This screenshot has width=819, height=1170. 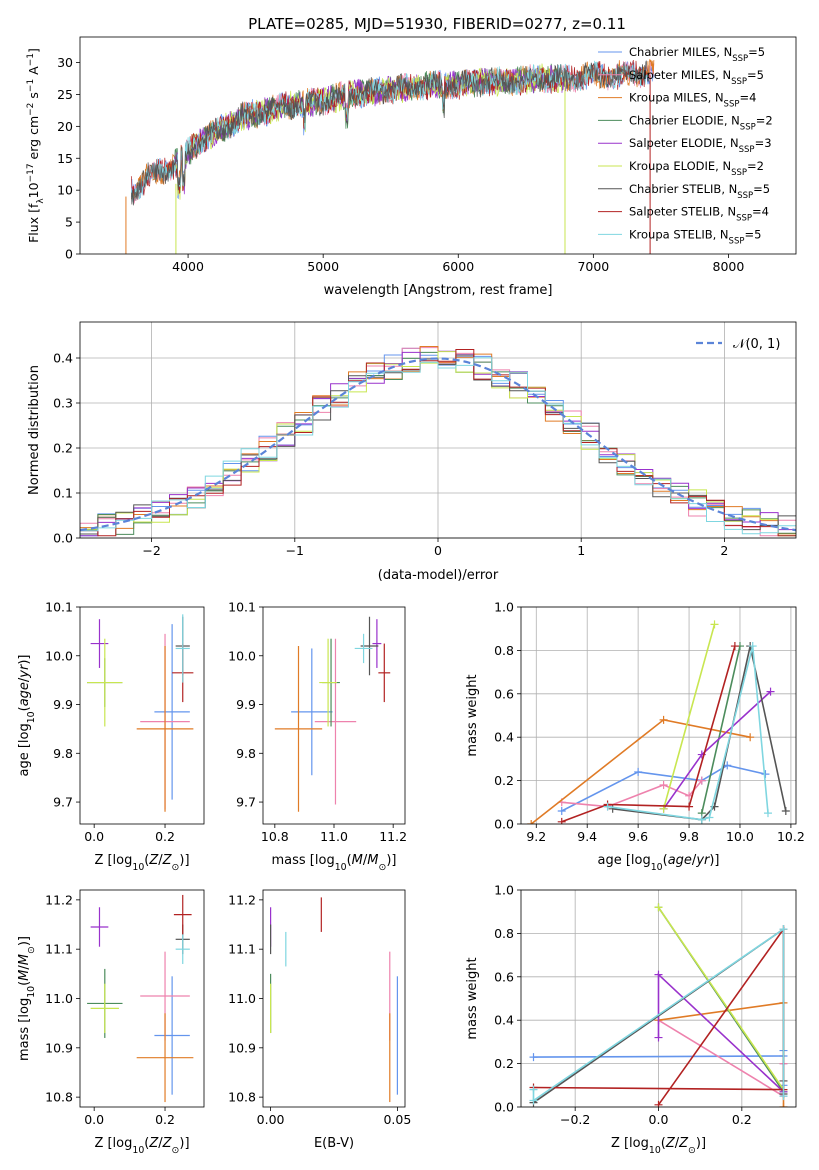 I want to click on legend-label: Kroupa ELODIE, NSSP=2, so click(x=696, y=168).